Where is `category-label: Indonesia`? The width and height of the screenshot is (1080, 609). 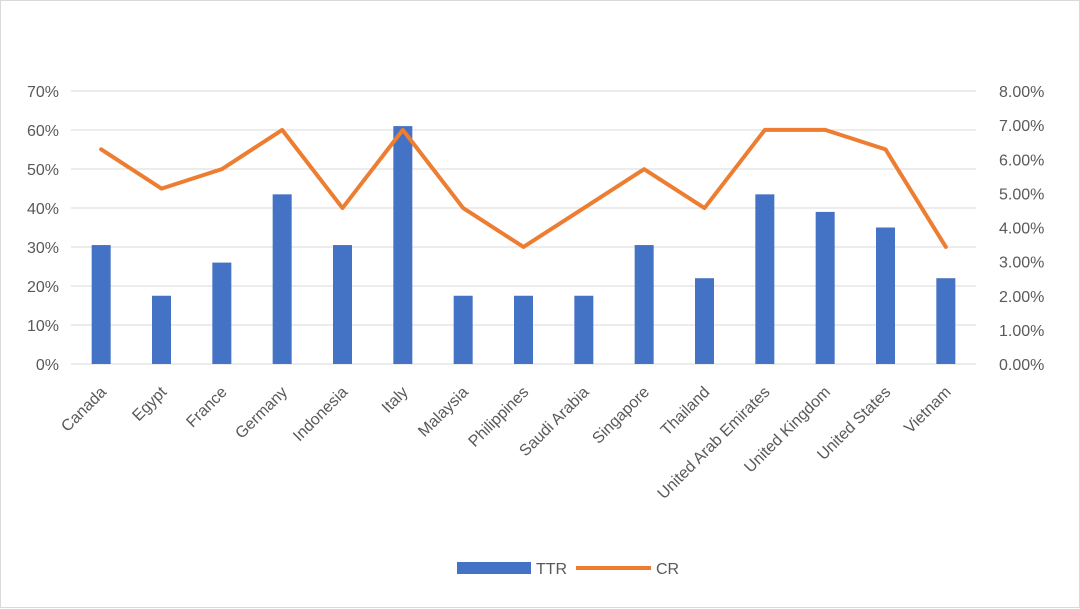 category-label: Indonesia is located at coordinates (320, 414).